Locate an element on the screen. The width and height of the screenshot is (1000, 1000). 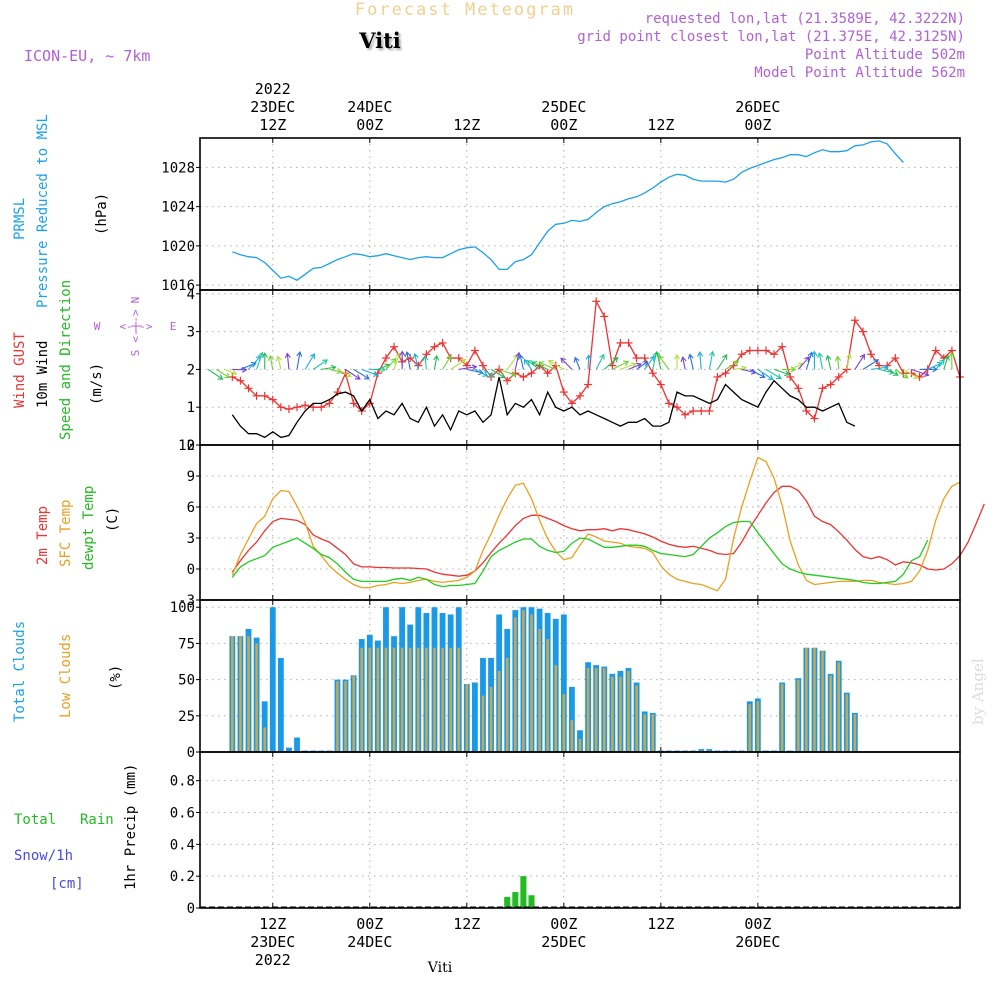
compass-n: N is located at coordinates (135, 300).